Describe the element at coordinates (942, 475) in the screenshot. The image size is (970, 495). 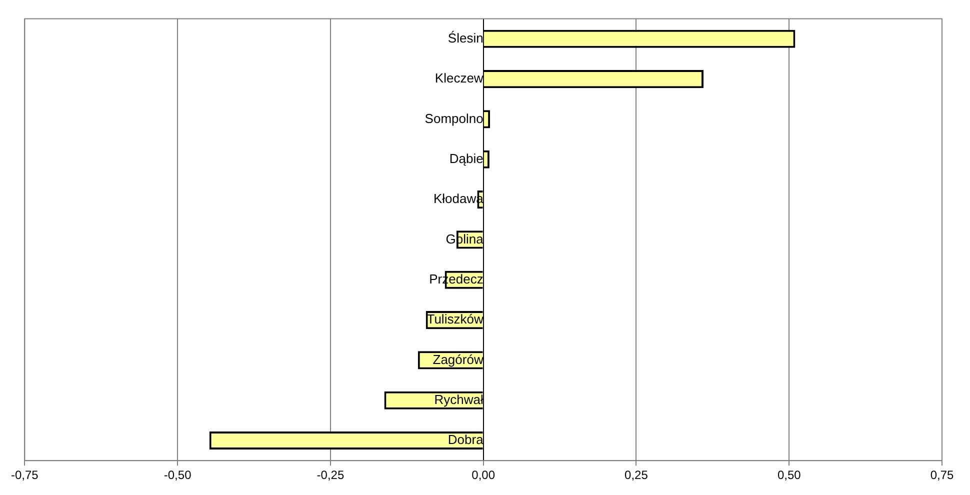
I see `x-tick-label: 0,75` at that location.